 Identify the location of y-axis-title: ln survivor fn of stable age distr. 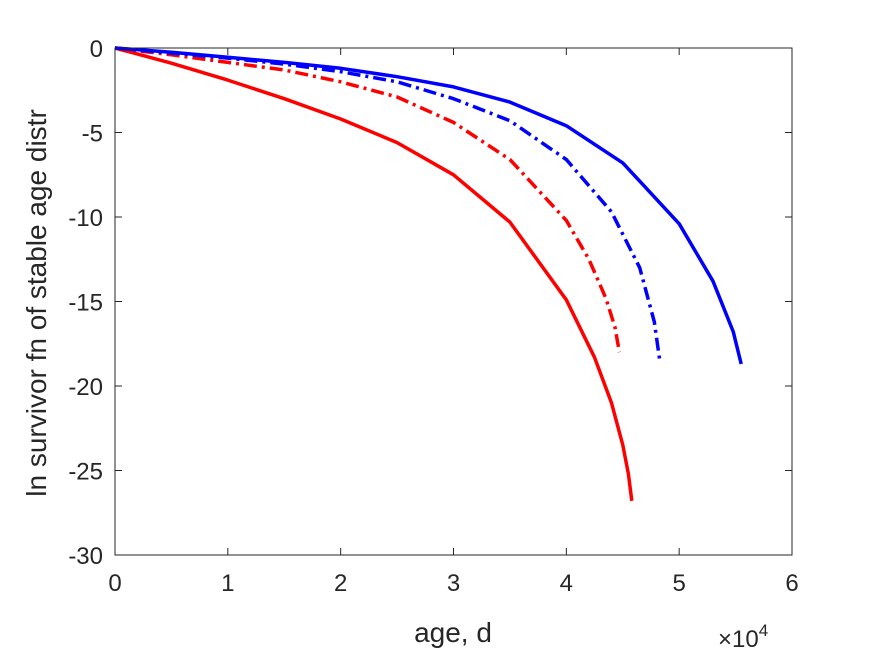
(36, 303).